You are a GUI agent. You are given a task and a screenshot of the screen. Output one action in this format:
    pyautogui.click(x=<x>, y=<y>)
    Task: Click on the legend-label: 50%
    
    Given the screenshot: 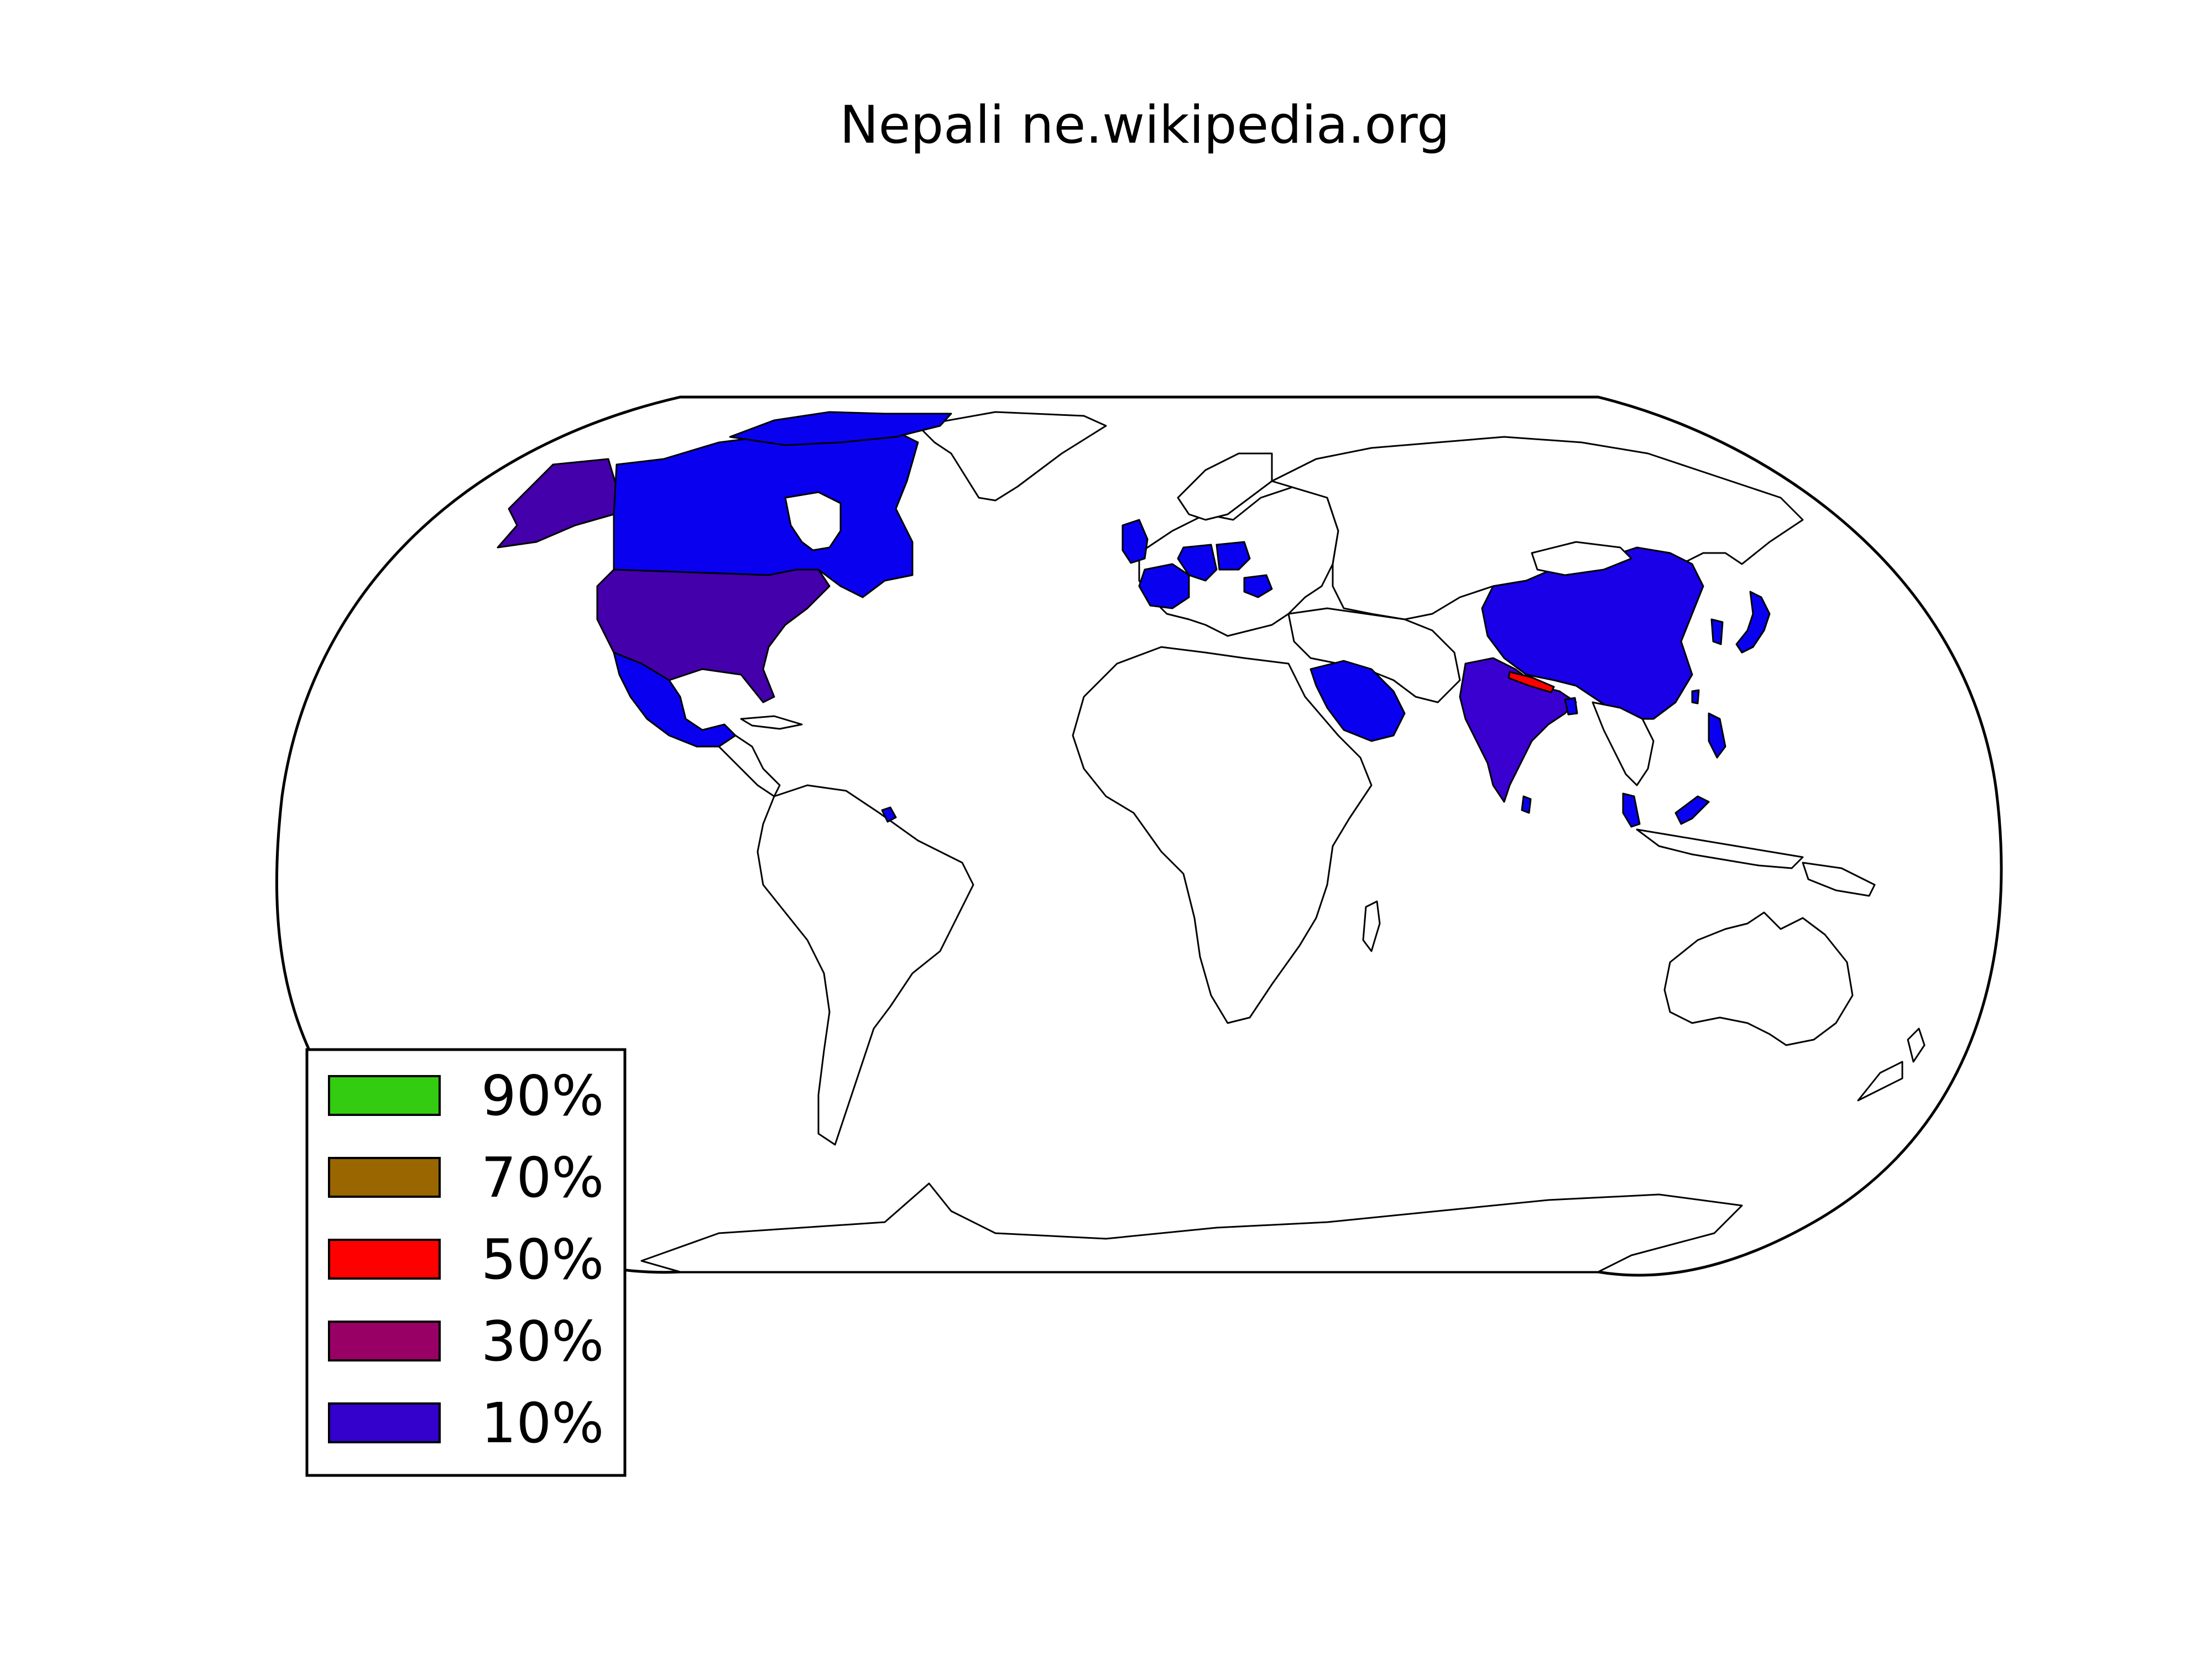 What is the action you would take?
    pyautogui.click(x=542, y=1259)
    